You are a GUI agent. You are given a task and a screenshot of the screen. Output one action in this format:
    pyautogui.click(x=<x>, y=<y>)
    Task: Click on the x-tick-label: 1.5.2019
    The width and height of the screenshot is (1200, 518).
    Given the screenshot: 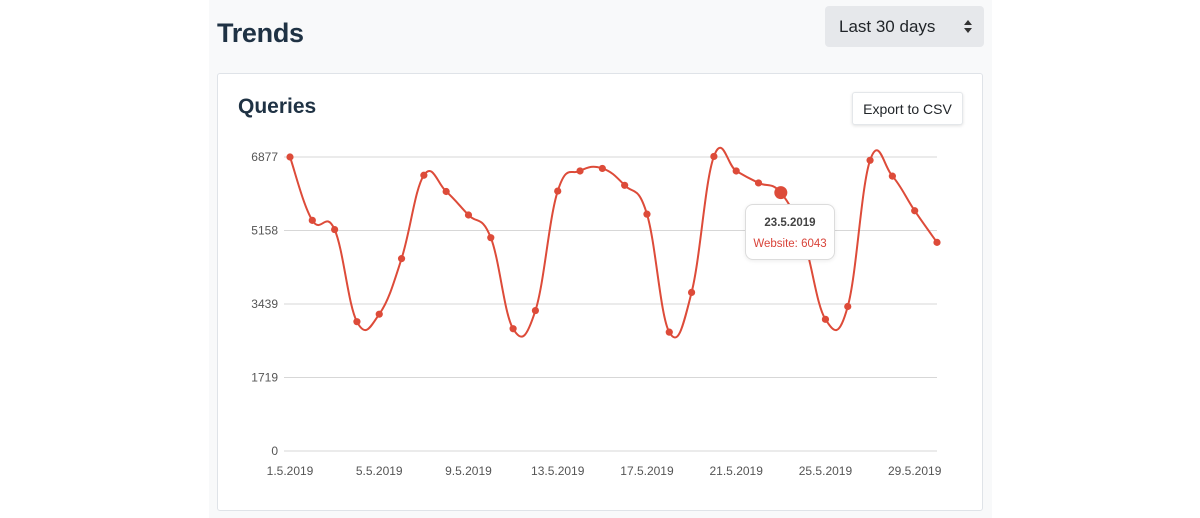 What is the action you would take?
    pyautogui.click(x=290, y=471)
    